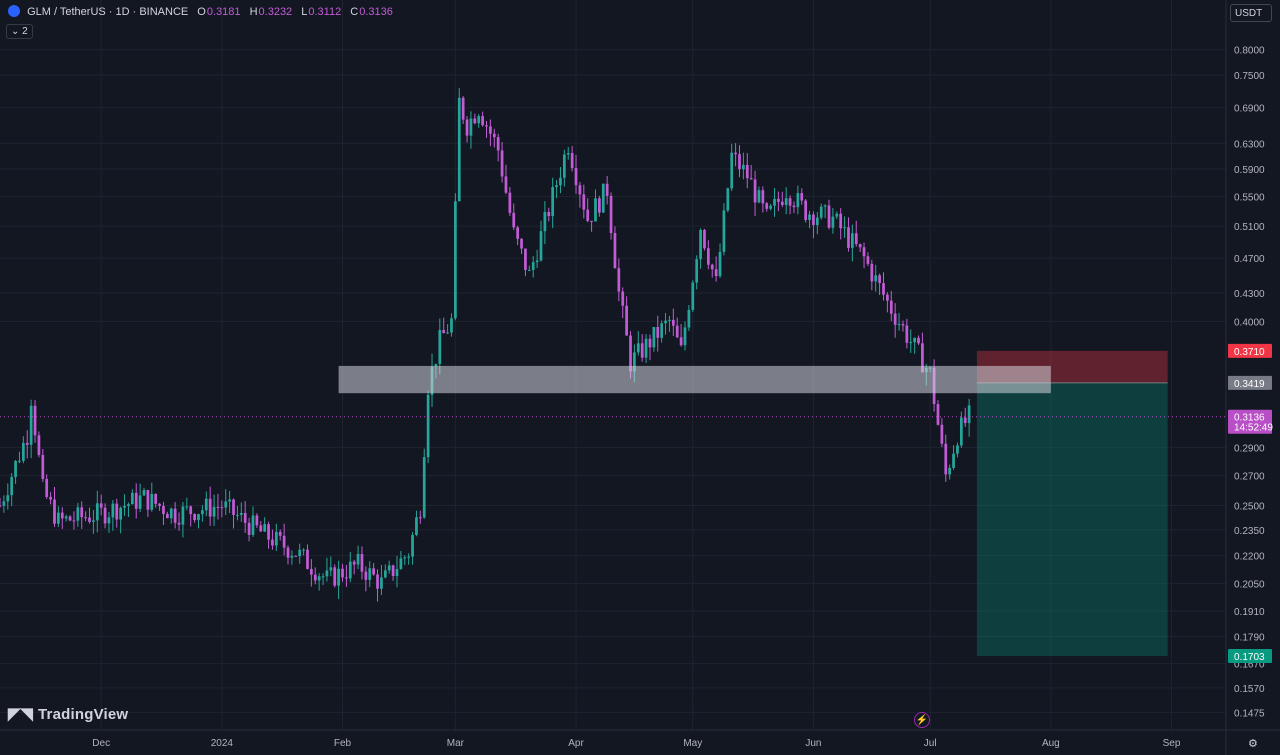 This screenshot has width=1280, height=755. What do you see at coordinates (1249, 507) in the screenshot?
I see `y-tick-label: 0.2500` at bounding box center [1249, 507].